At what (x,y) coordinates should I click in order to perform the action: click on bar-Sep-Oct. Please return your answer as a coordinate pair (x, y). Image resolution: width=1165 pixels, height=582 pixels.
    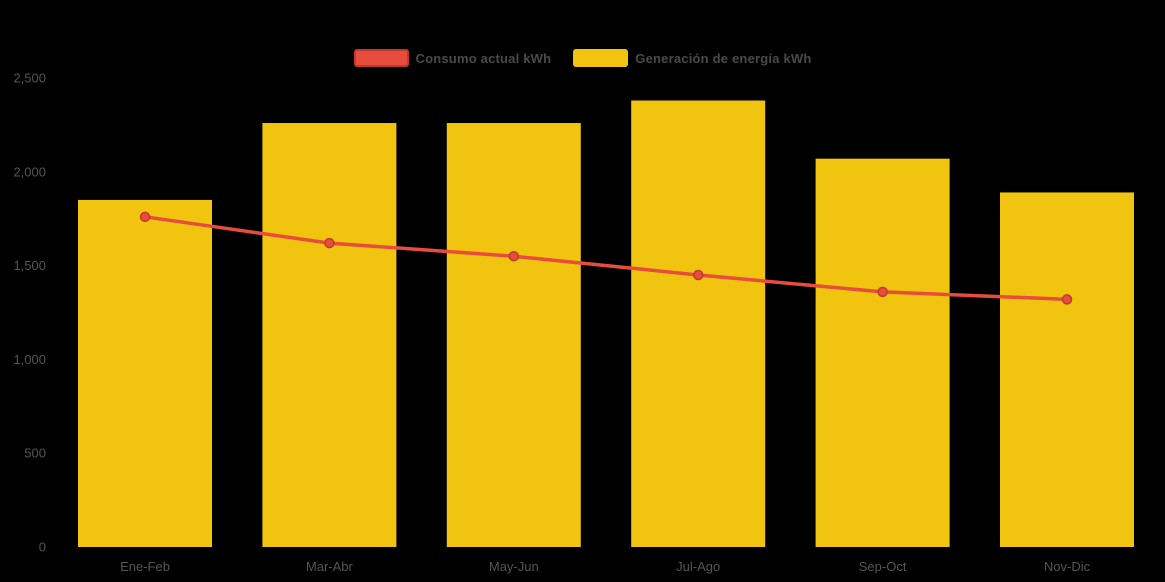
    Looking at the image, I should click on (882, 352).